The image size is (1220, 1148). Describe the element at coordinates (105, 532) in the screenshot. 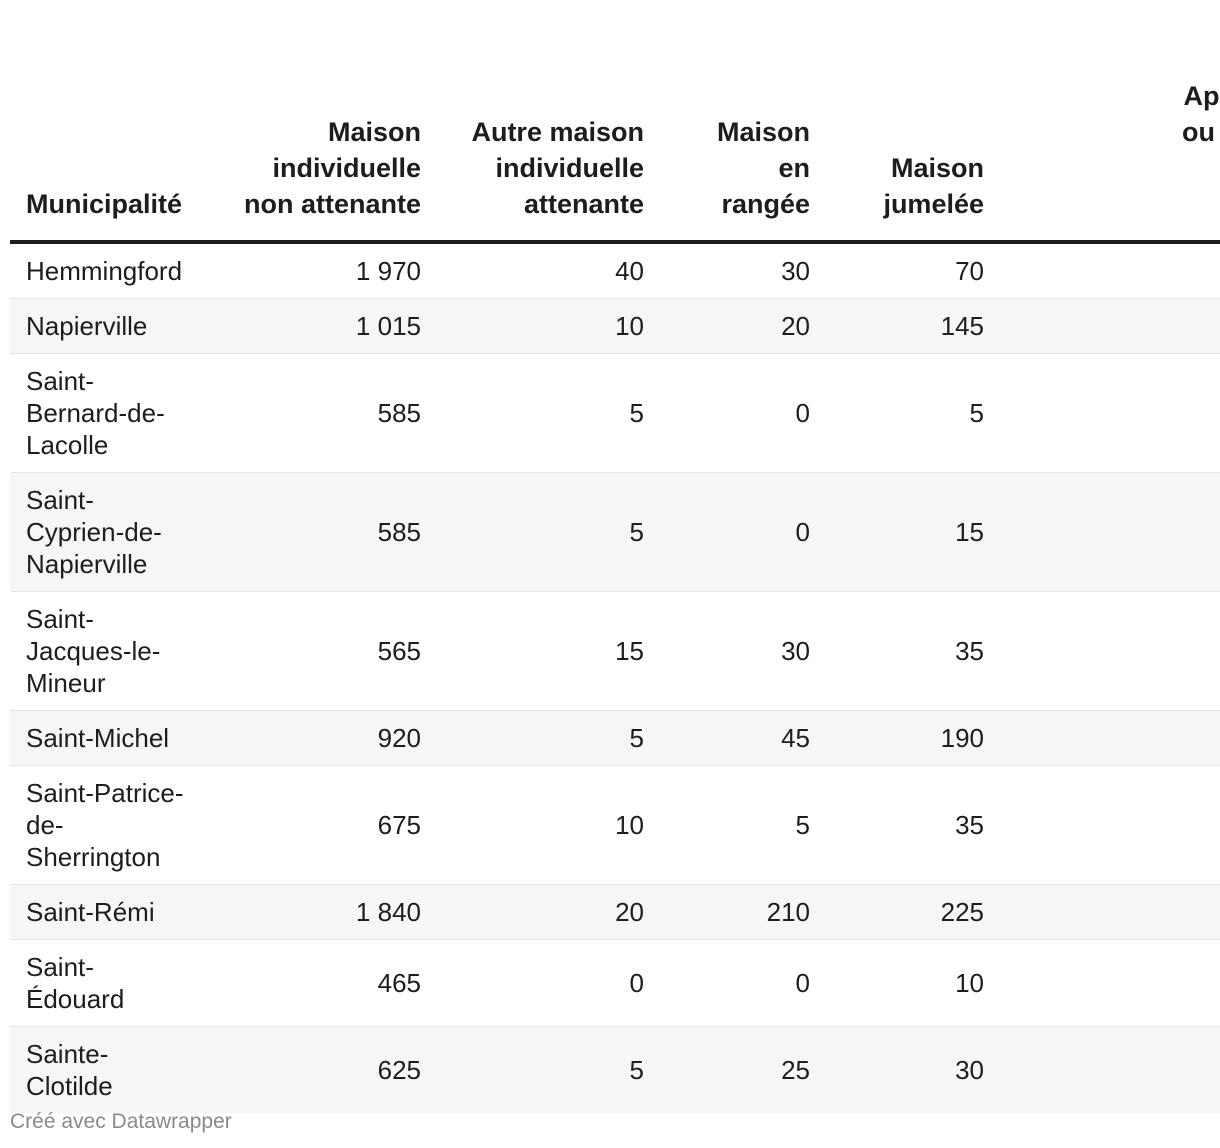

I see `cell-municipality: Saint-Cyprien-de-Napierville` at that location.